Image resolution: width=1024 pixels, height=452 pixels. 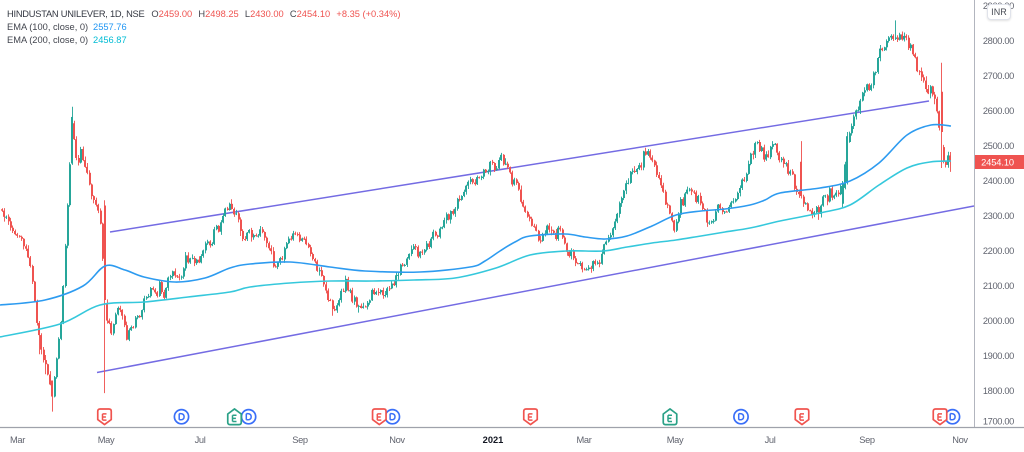 What do you see at coordinates (998, 422) in the screenshot?
I see `svg-text: 1700.00` at bounding box center [998, 422].